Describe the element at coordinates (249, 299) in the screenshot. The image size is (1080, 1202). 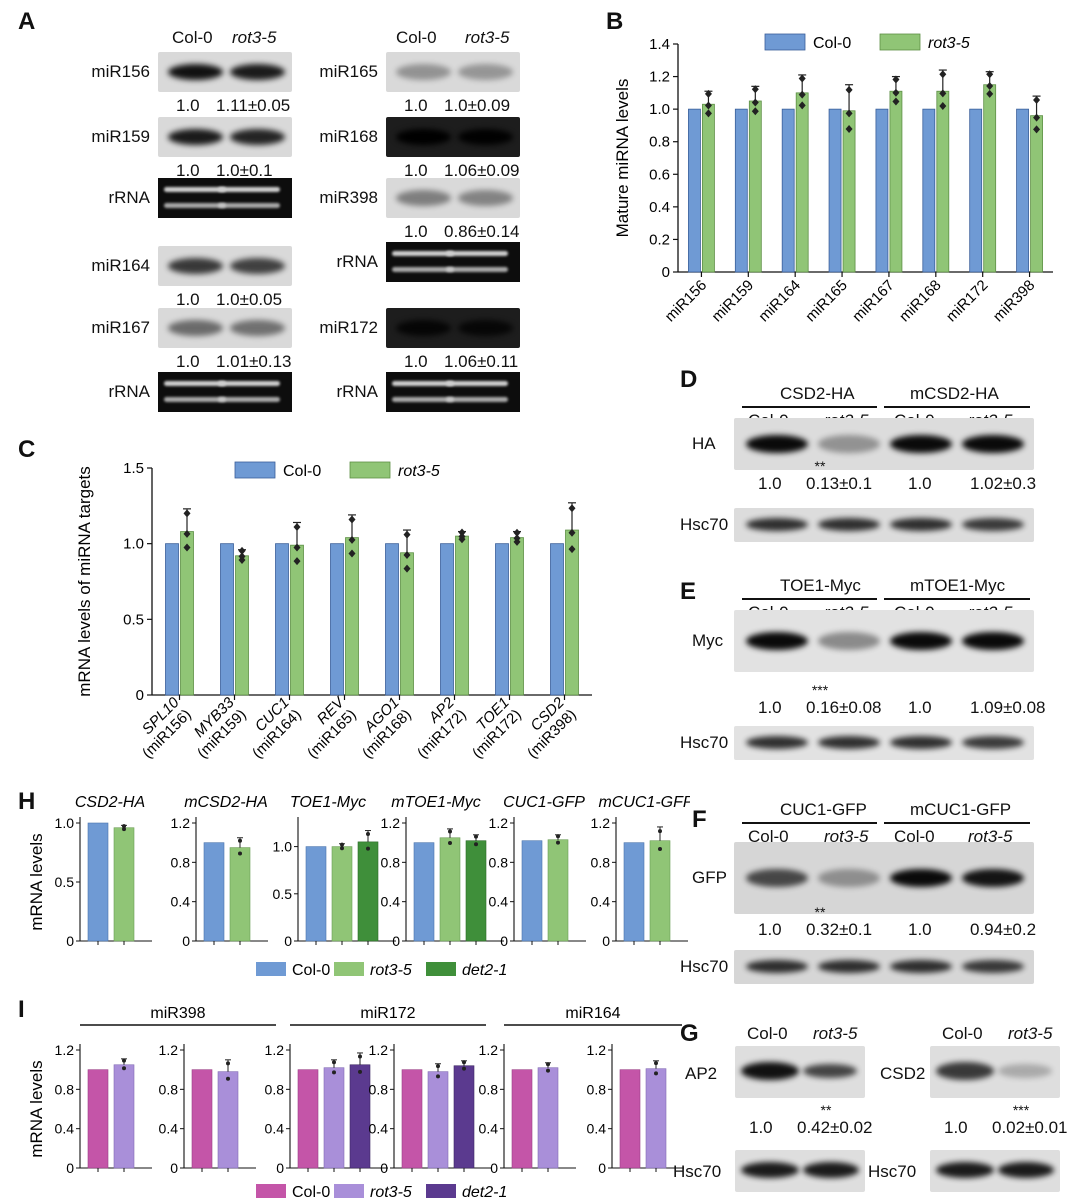
I see `a-left-quant-rot-3: 1.0±0.05` at that location.